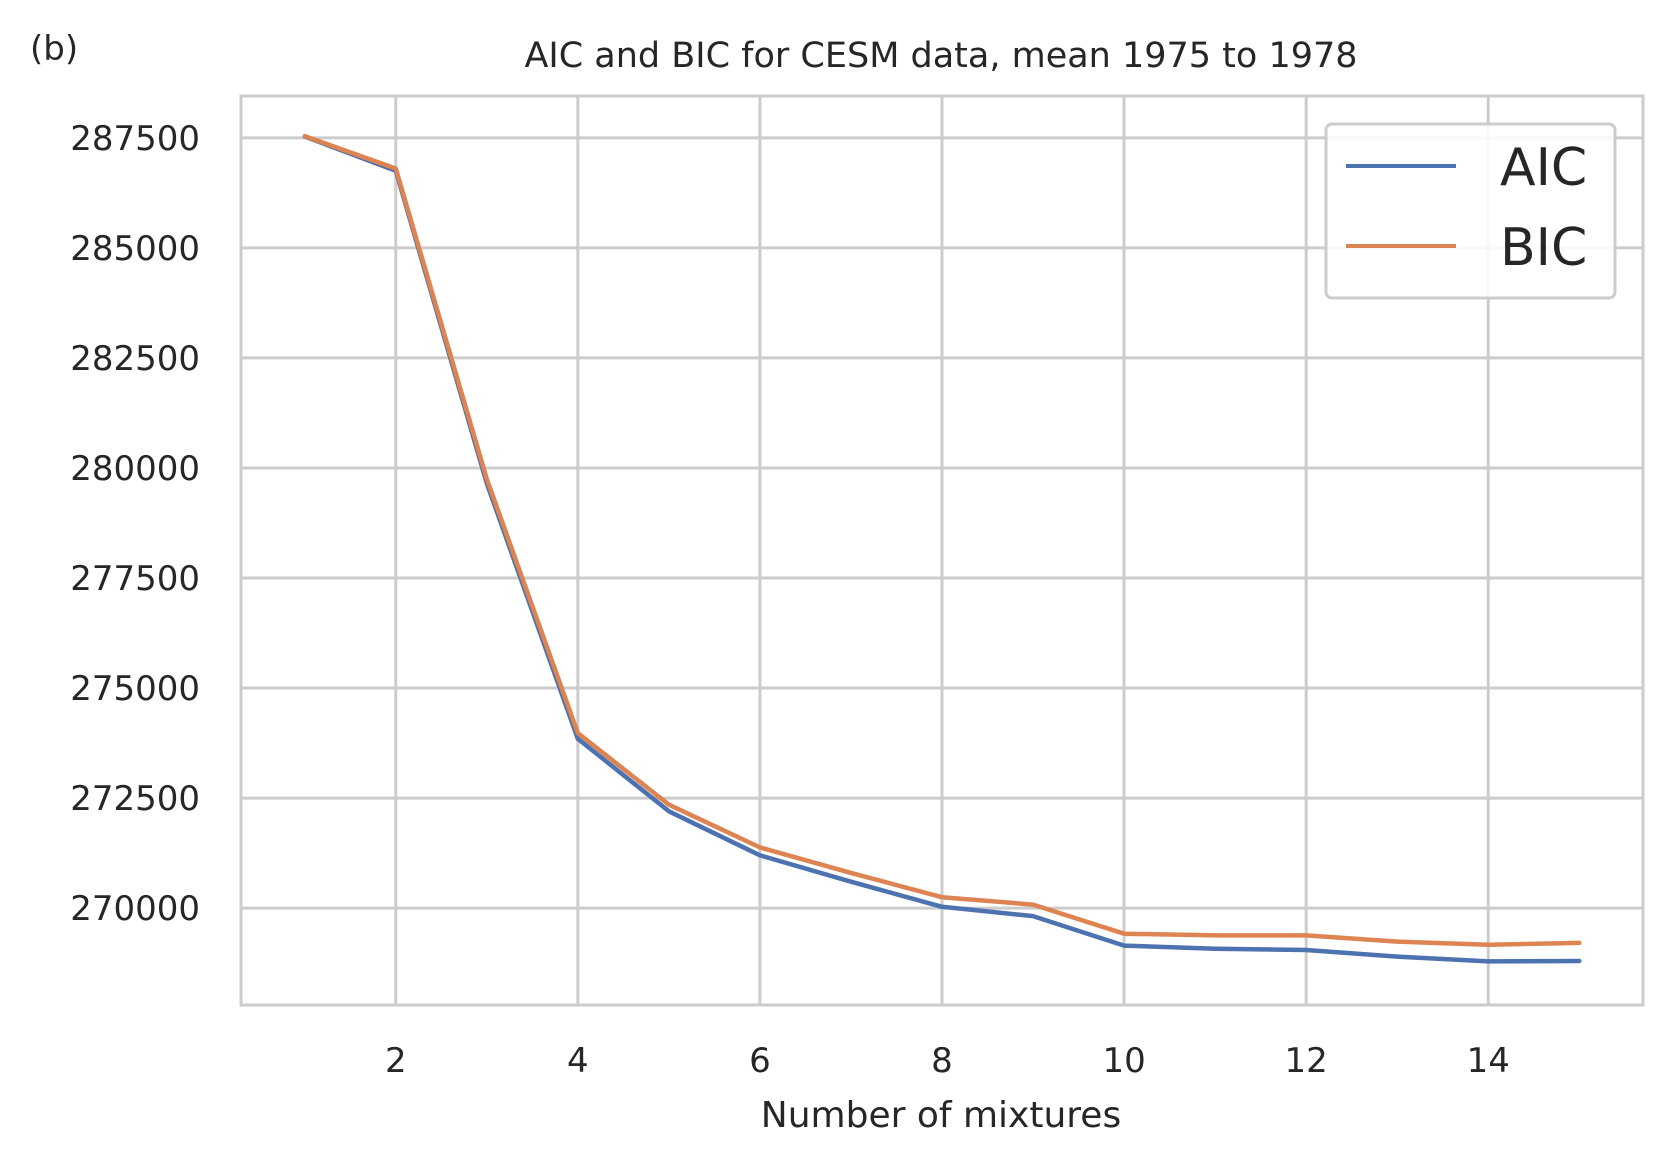 The image size is (1664, 1167). What do you see at coordinates (760, 1061) in the screenshot?
I see `x-tick-label: 6` at bounding box center [760, 1061].